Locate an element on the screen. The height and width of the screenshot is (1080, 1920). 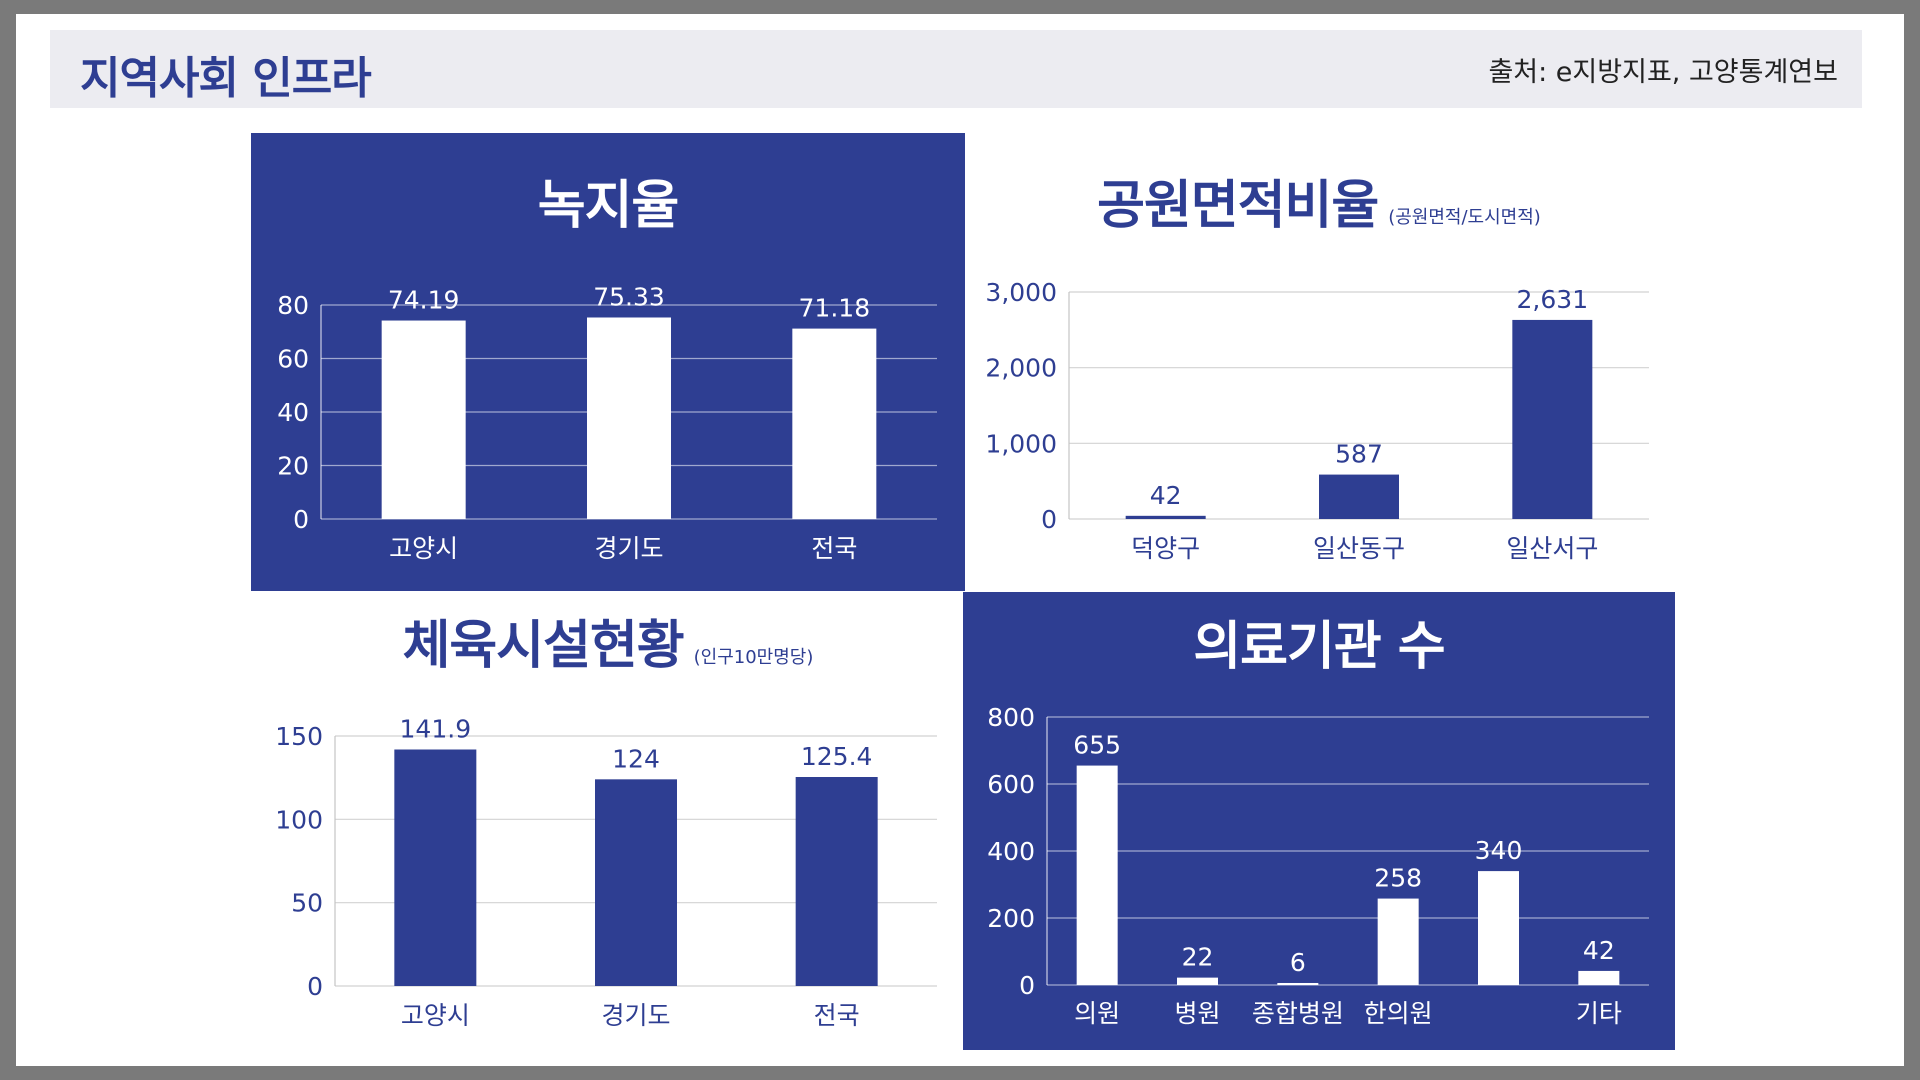
medical-institution-title: 의료기관 수 is located at coordinates (1319, 641).